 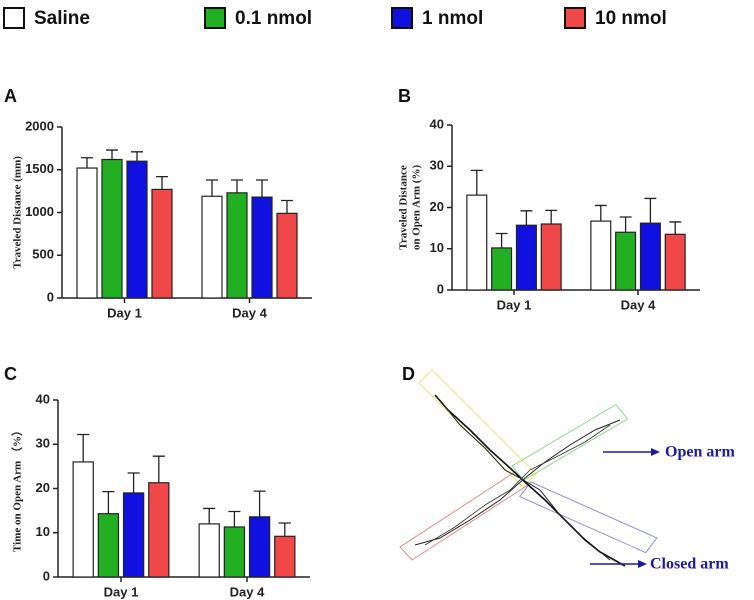 I want to click on y-tick-label: 1000, so click(x=39, y=211).